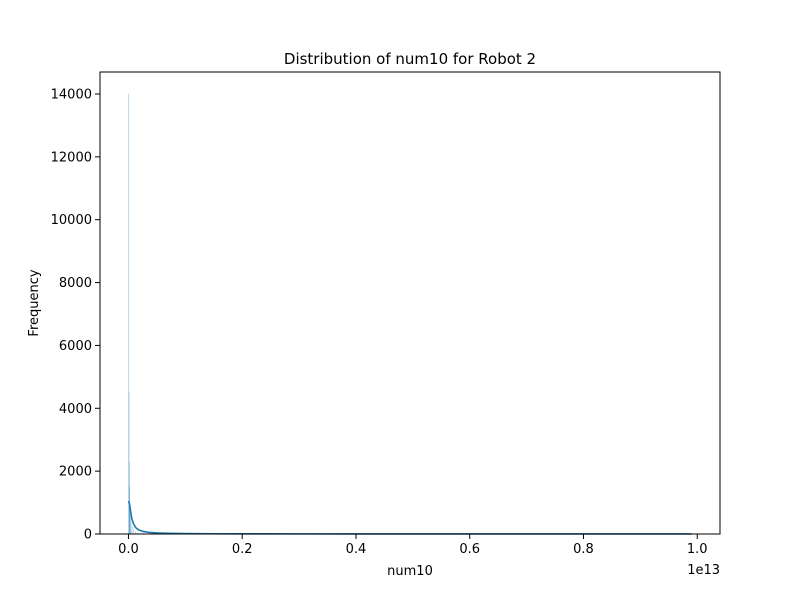 The image size is (800, 600). I want to click on x-axis-ticks: 0.0 0.2 0.4 0.6 0.8 1.0, so click(413, 545).